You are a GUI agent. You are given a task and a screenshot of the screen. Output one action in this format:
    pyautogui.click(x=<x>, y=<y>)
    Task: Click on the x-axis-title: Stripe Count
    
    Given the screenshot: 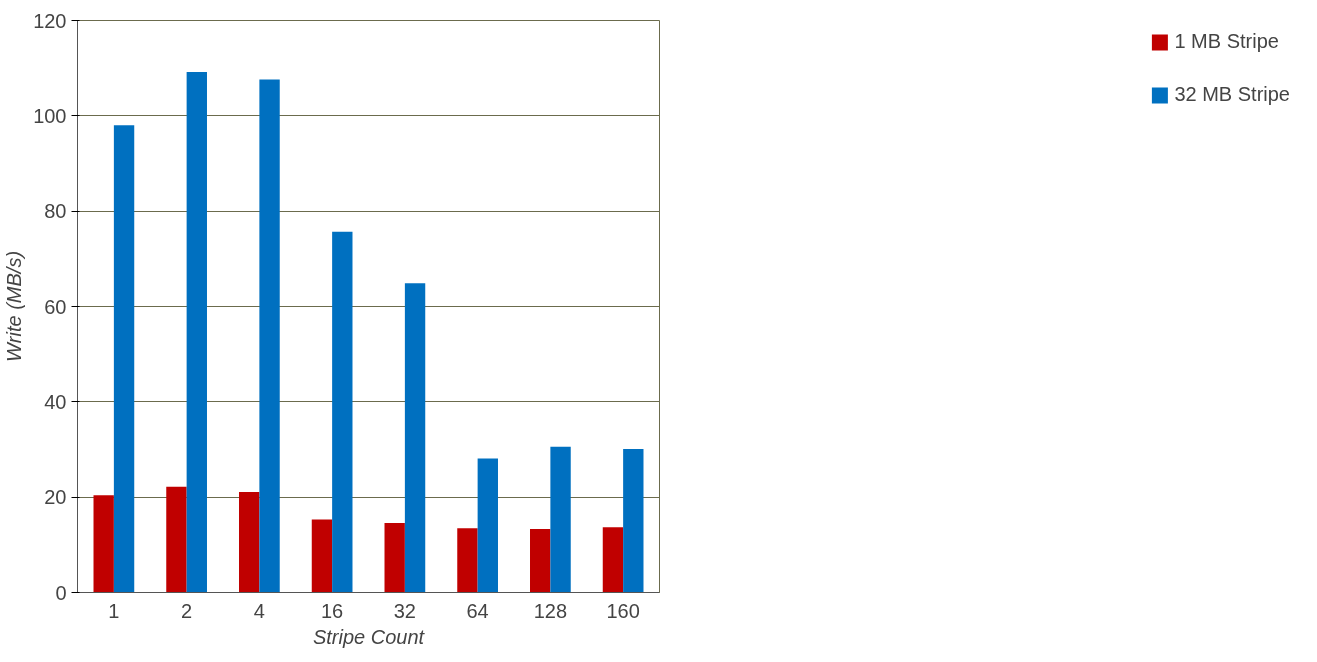 What is the action you would take?
    pyautogui.click(x=369, y=636)
    